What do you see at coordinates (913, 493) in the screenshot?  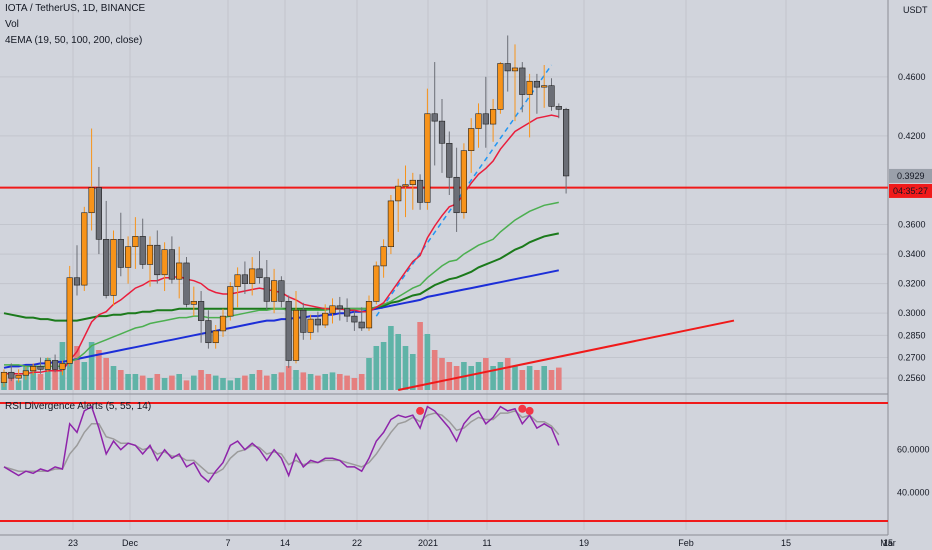 I see `rsi-tick-label: 40.0000` at bounding box center [913, 493].